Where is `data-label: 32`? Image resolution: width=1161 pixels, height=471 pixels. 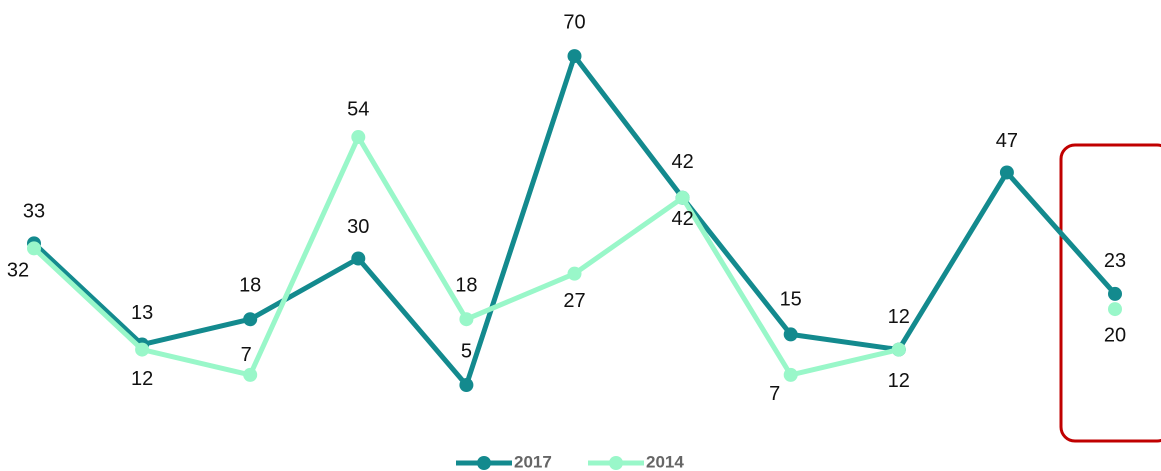 data-label: 32 is located at coordinates (18, 271).